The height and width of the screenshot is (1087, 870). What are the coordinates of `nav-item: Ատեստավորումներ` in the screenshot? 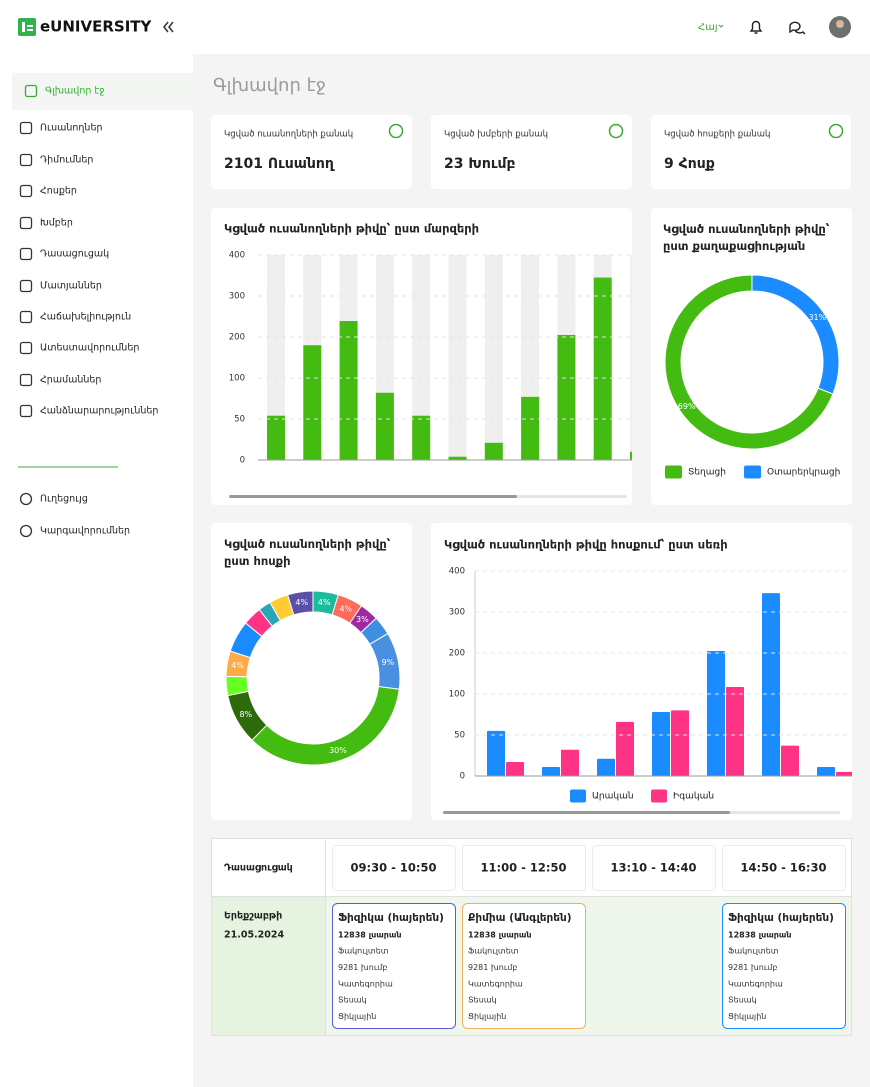 It's located at (89, 348).